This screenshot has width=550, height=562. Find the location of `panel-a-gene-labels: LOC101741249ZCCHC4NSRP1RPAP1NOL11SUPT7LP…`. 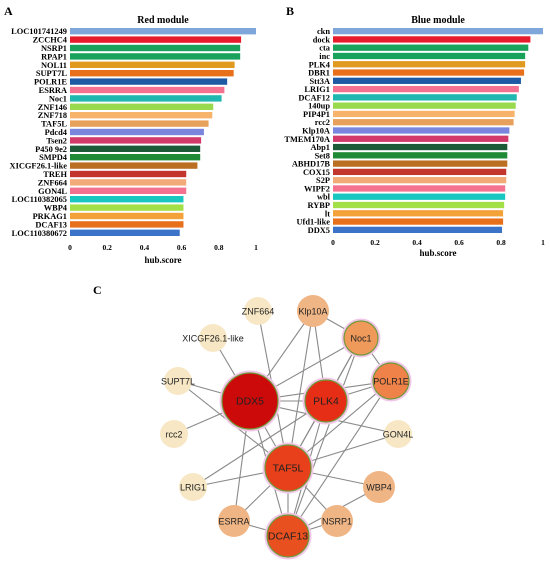

panel-a-gene-labels: LOC101741249ZCCHC4NSRP1RPAP1NOL11SUPT7LP… is located at coordinates (39, 132).